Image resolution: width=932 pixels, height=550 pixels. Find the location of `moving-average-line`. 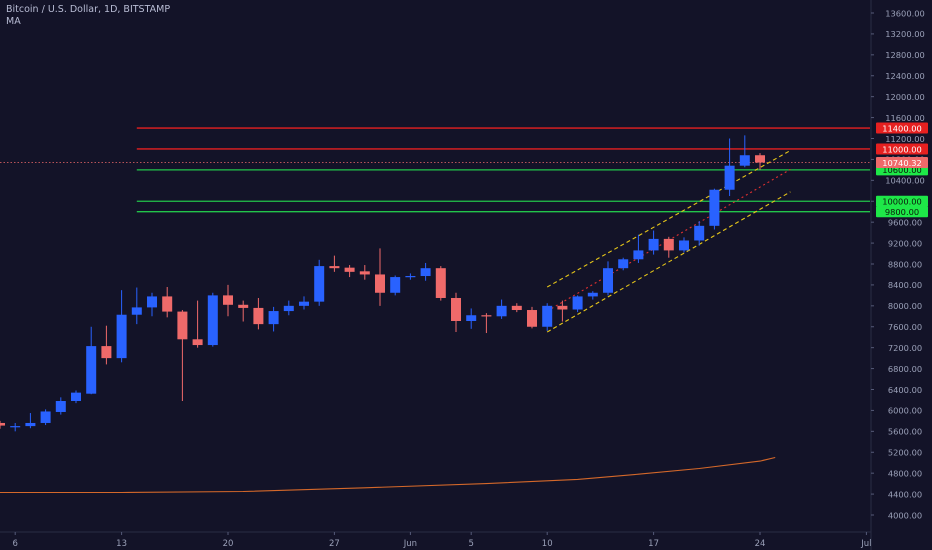

moving-average-line is located at coordinates (388, 475).